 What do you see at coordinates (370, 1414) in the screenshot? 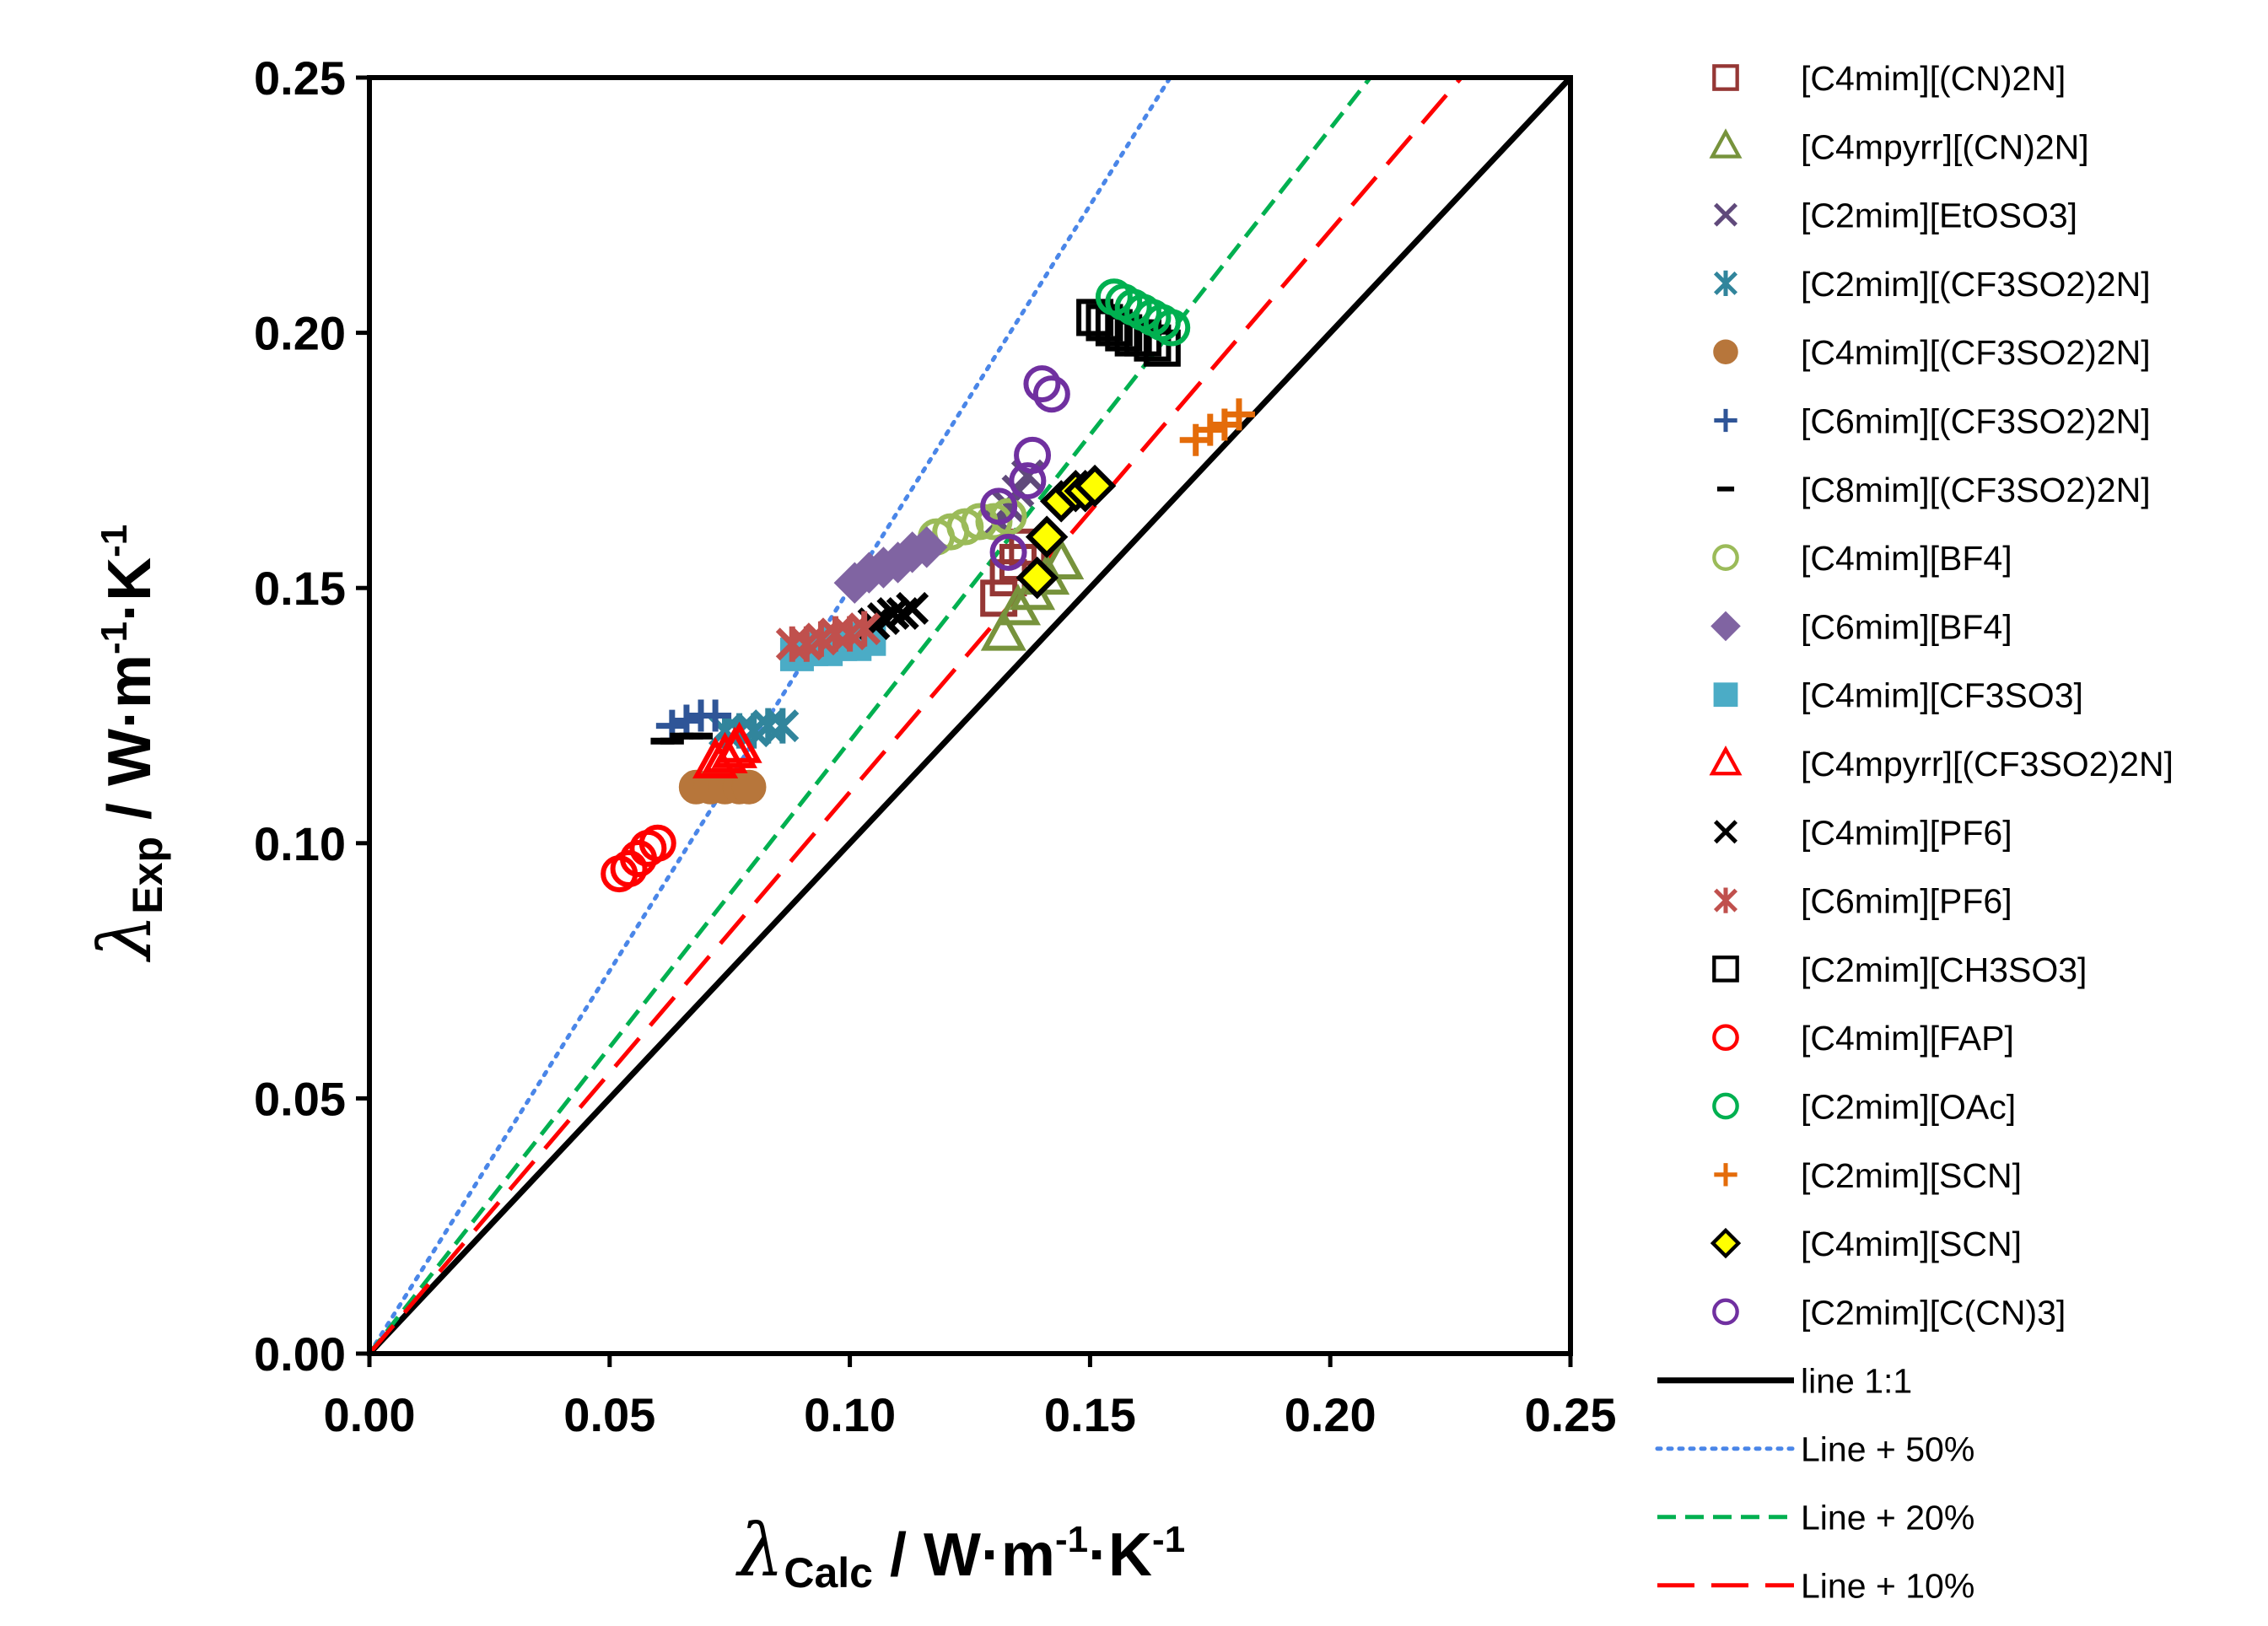
I see `x-tick-label-0: 0.00` at bounding box center [370, 1414].